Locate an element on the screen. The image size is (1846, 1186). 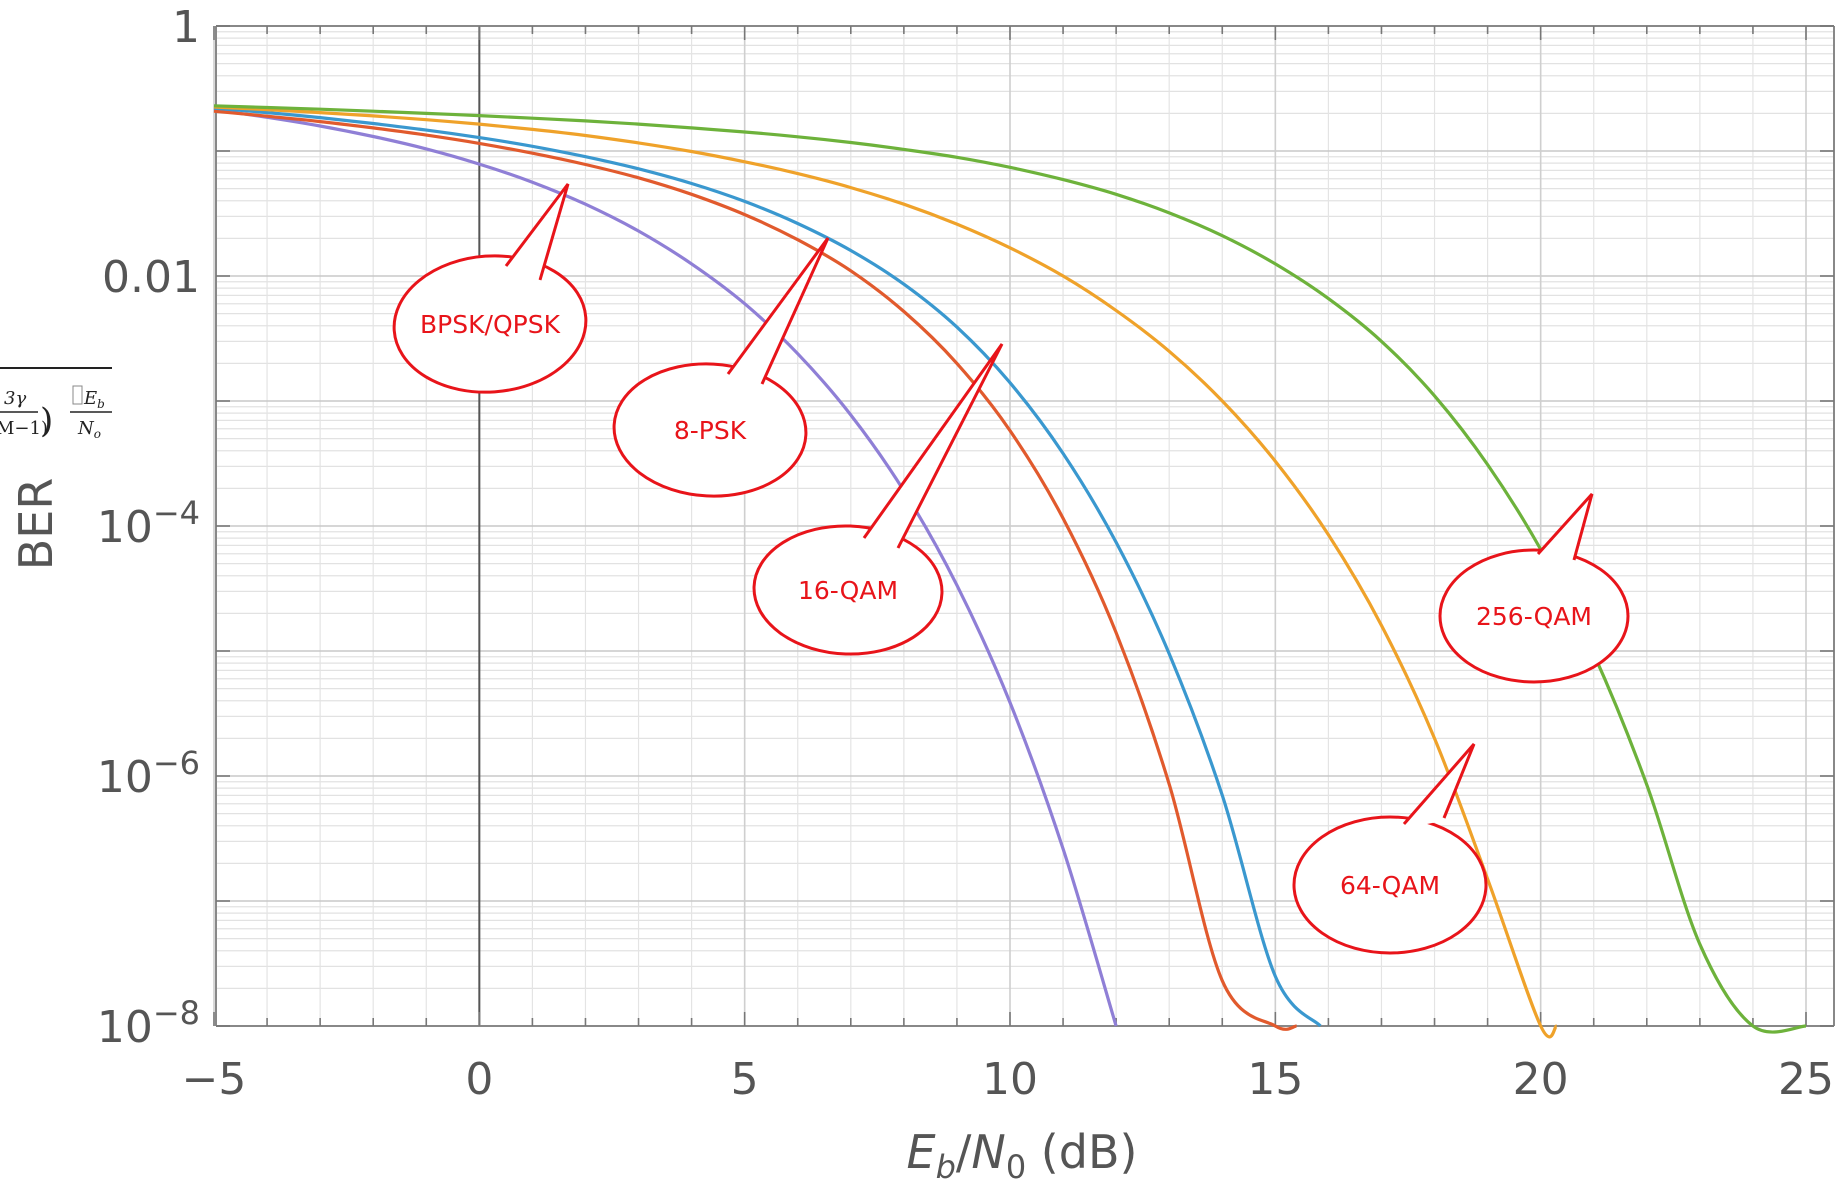
y-axis-title: BER is located at coordinates (36, 524).